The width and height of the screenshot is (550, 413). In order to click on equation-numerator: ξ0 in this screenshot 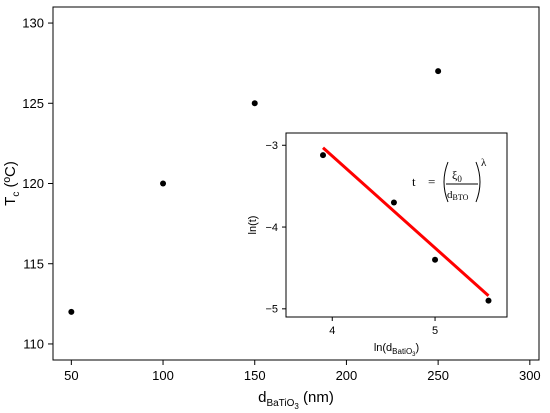, I will do `click(457, 176)`.